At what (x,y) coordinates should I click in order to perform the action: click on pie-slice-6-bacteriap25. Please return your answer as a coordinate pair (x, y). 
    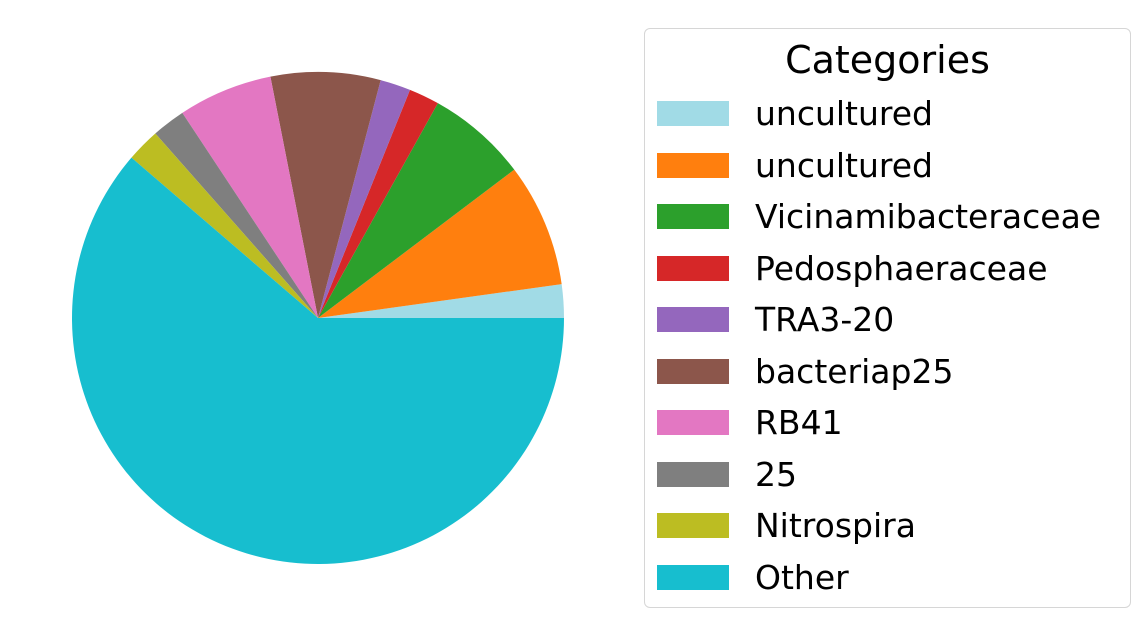
    Looking at the image, I should click on (325, 195).